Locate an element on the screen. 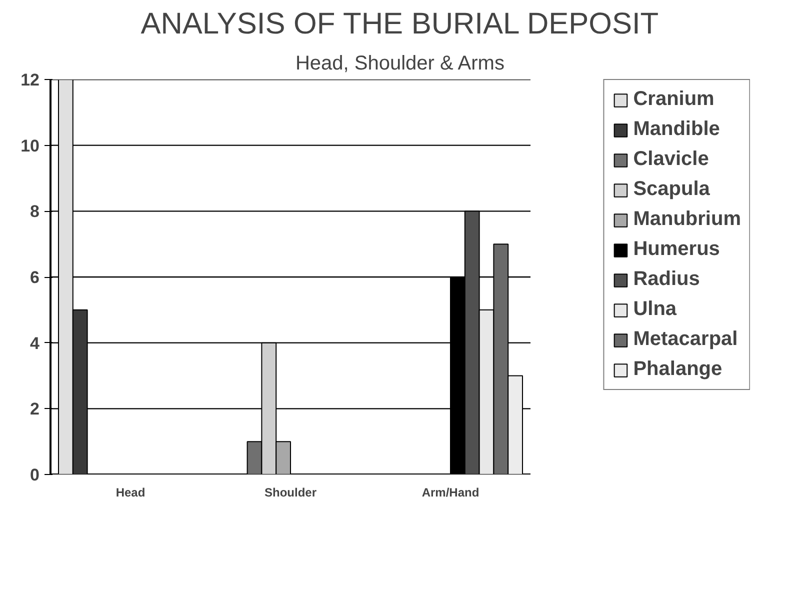 Image resolution: width=790 pixels, height=596 pixels. legend-label: Mandible is located at coordinates (676, 129).